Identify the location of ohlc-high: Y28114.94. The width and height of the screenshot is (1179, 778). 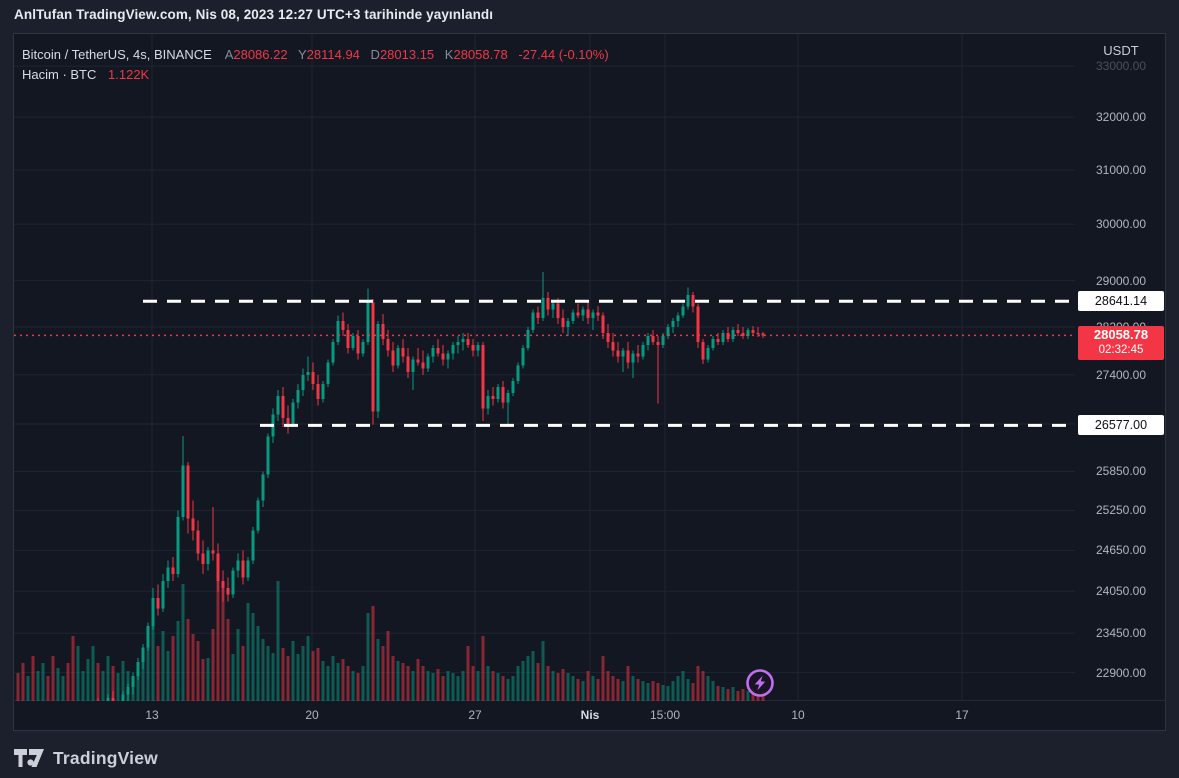
(328, 54).